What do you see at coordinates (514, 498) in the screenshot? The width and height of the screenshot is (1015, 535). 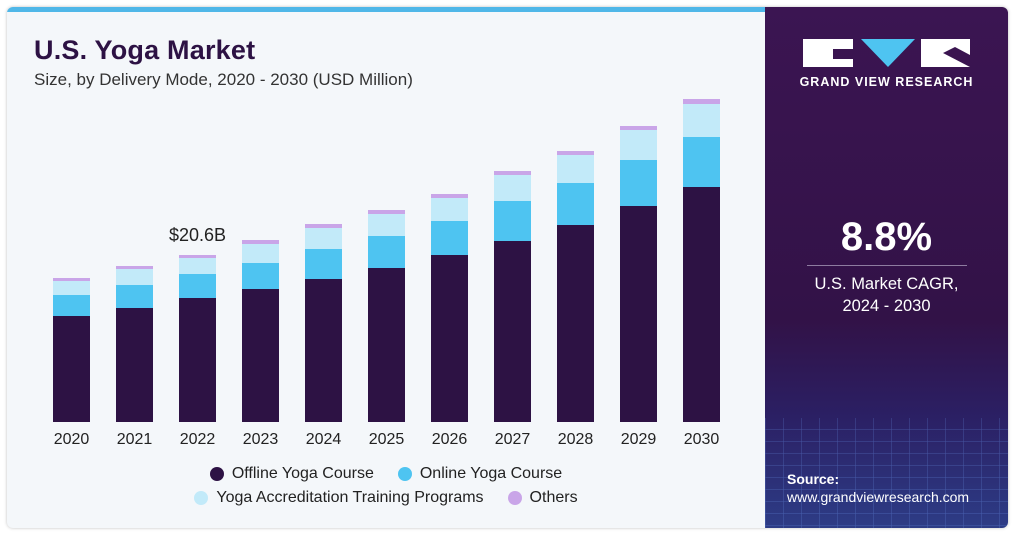 I see `legend-swatch-others` at bounding box center [514, 498].